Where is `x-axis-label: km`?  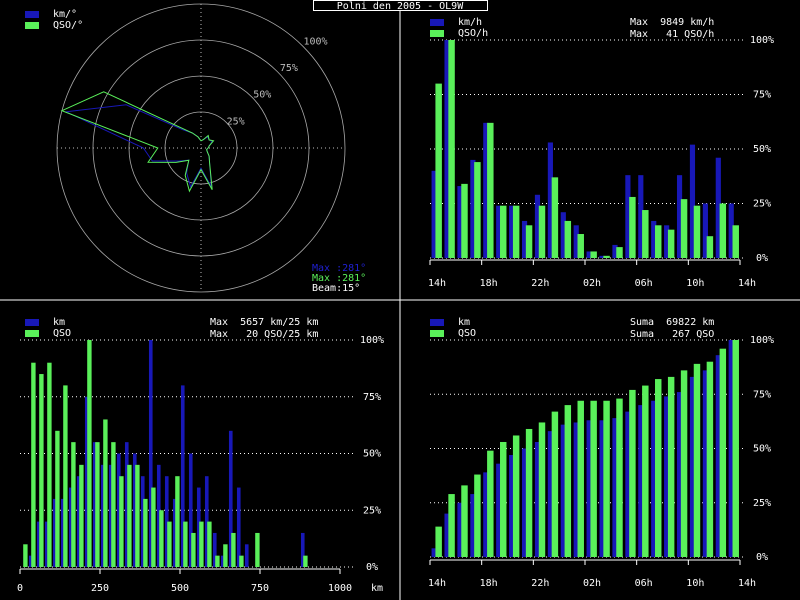
x-axis-label: km is located at coordinates (377, 588).